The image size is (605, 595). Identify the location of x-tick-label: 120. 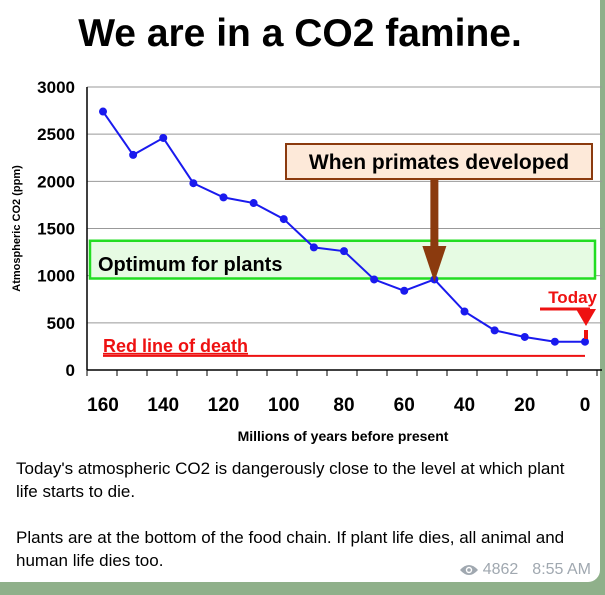
(224, 405).